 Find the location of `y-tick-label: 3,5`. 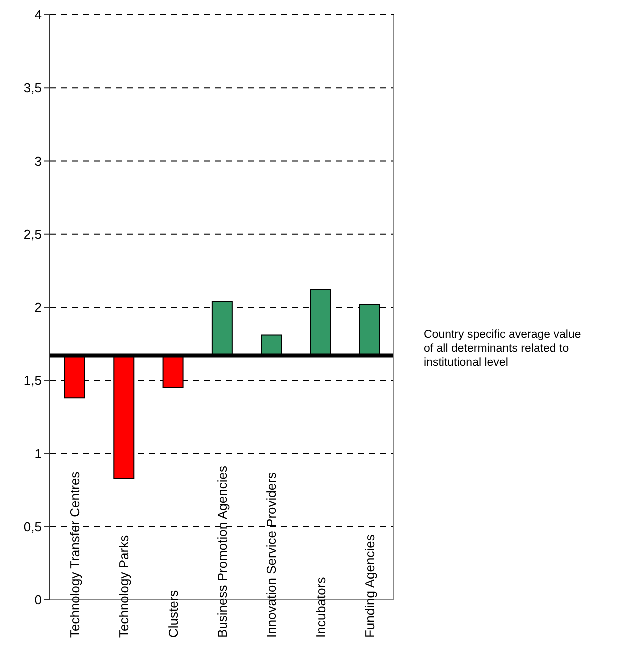

y-tick-label: 3,5 is located at coordinates (33, 88).